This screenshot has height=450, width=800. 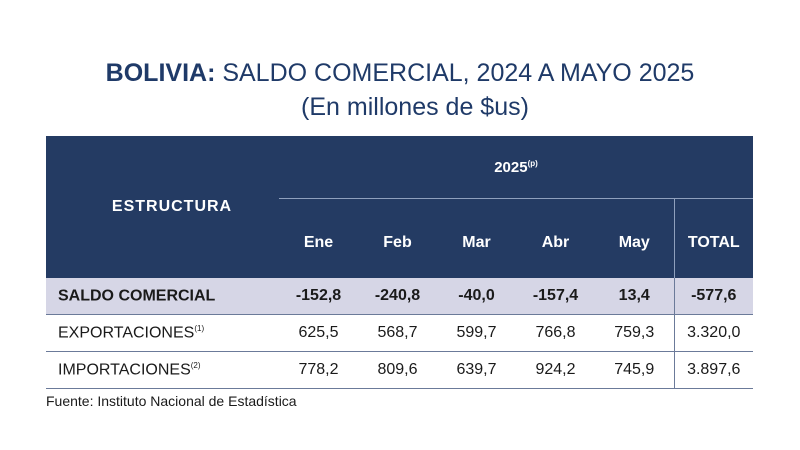 I want to click on table-cell: 766,8, so click(x=555, y=333).